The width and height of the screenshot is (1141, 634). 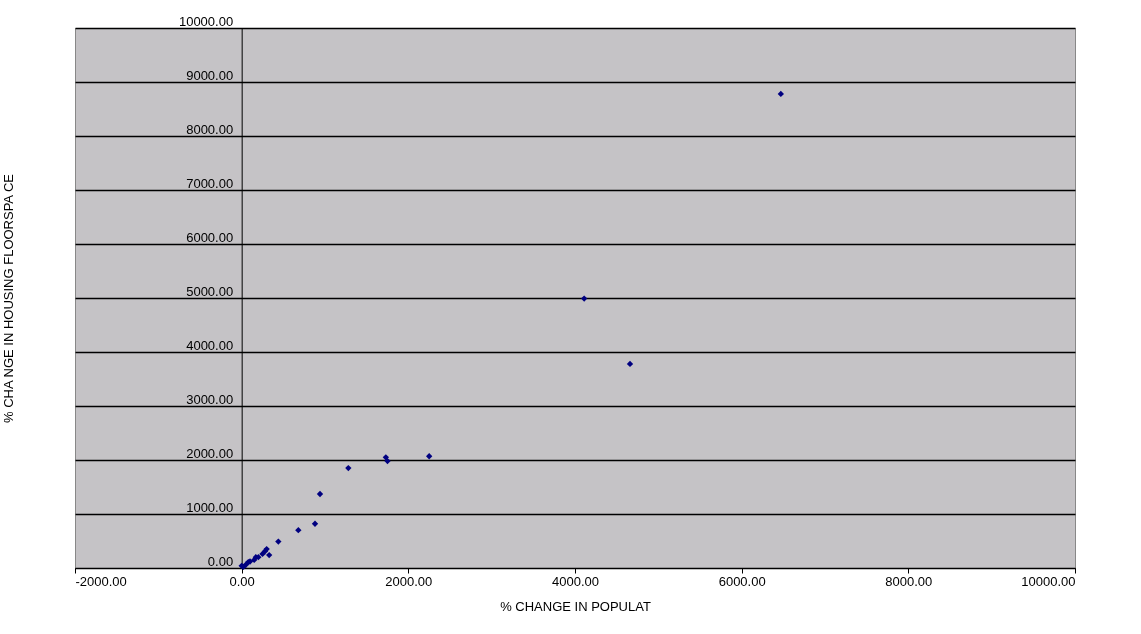 What do you see at coordinates (1048, 581) in the screenshot?
I see `x-tick-label: 10000.00` at bounding box center [1048, 581].